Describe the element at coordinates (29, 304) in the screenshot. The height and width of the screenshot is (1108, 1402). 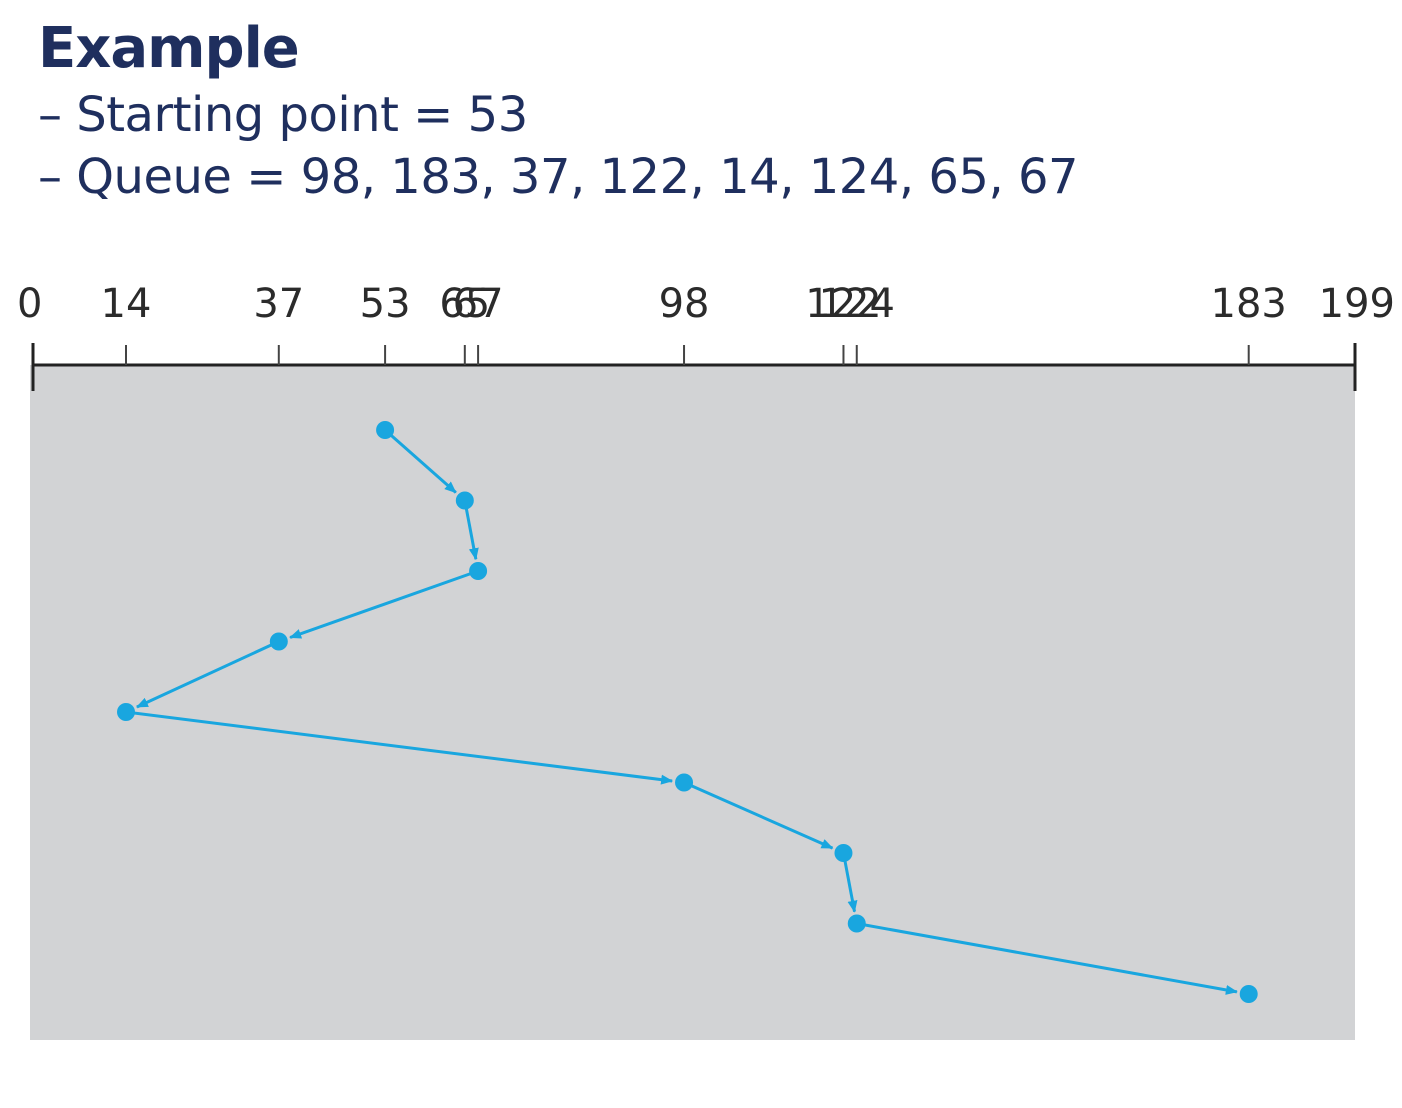
I see `tick-label: 0` at that location.